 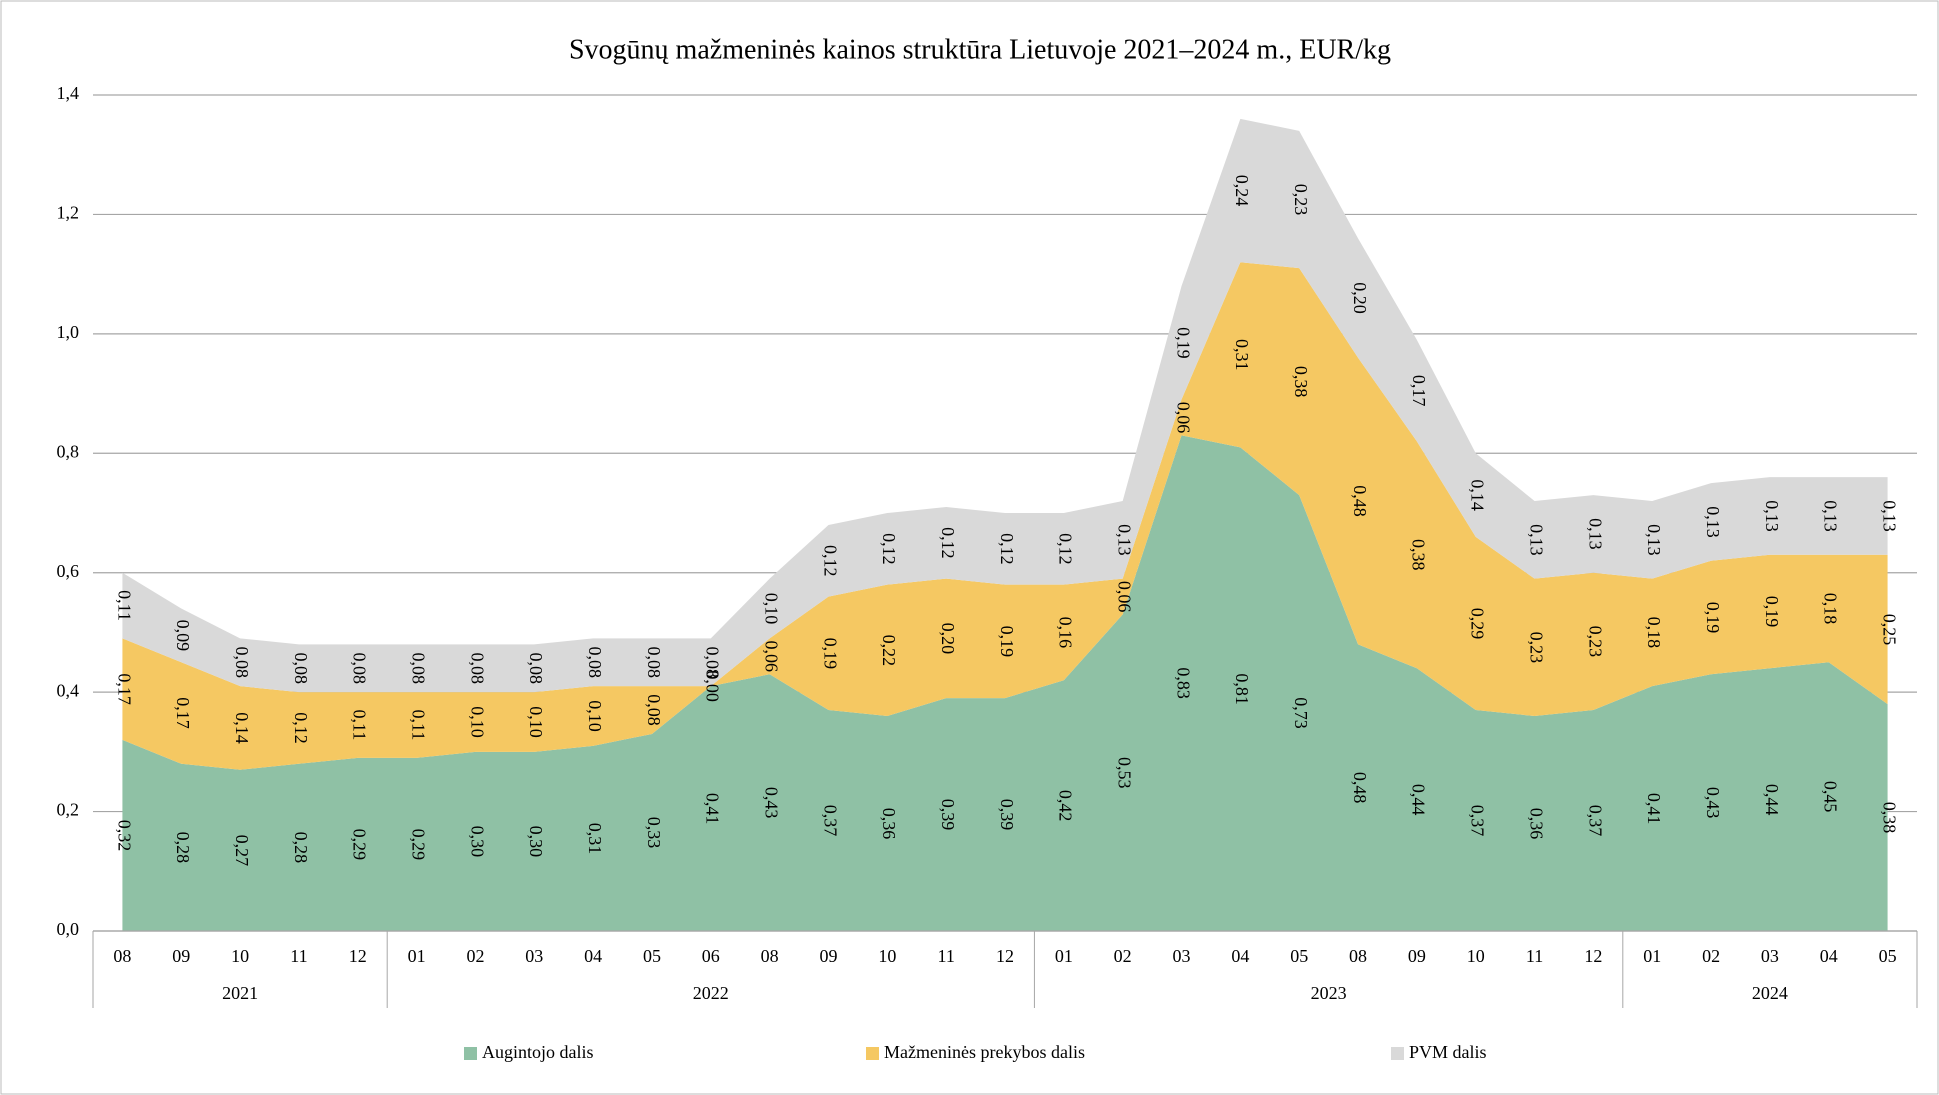 I want to click on y-tick-label: 0,2, so click(x=68, y=810).